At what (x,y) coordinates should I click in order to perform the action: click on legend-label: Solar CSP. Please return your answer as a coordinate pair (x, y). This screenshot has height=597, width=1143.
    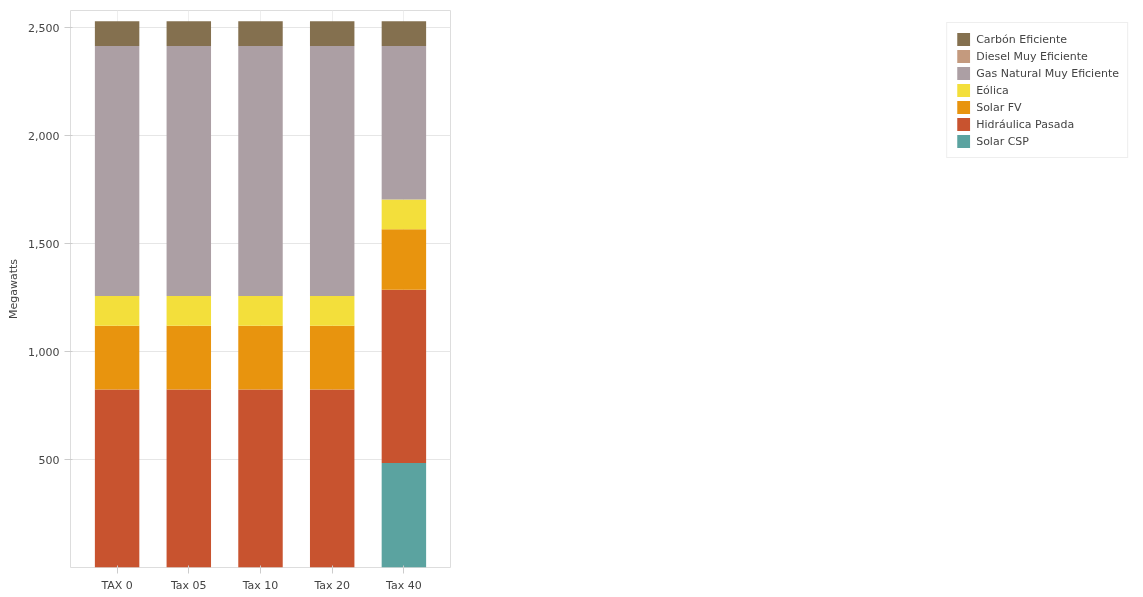
    Looking at the image, I should click on (1002, 141).